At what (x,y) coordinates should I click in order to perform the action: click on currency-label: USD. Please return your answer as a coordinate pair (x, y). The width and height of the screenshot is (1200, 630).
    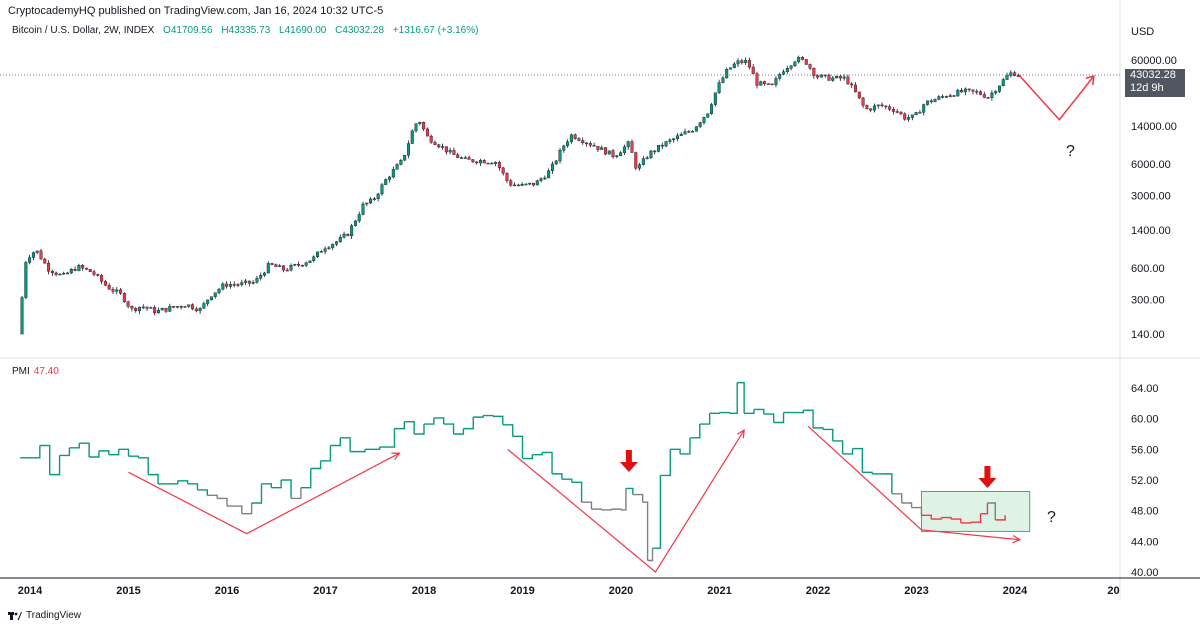
    Looking at the image, I should click on (1143, 32).